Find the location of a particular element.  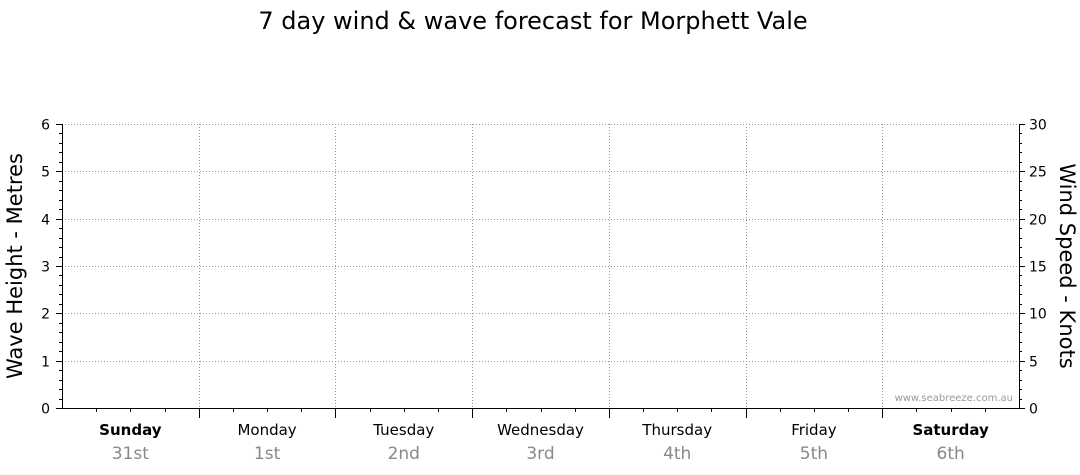

day-name-label: Tuesday is located at coordinates (403, 430).